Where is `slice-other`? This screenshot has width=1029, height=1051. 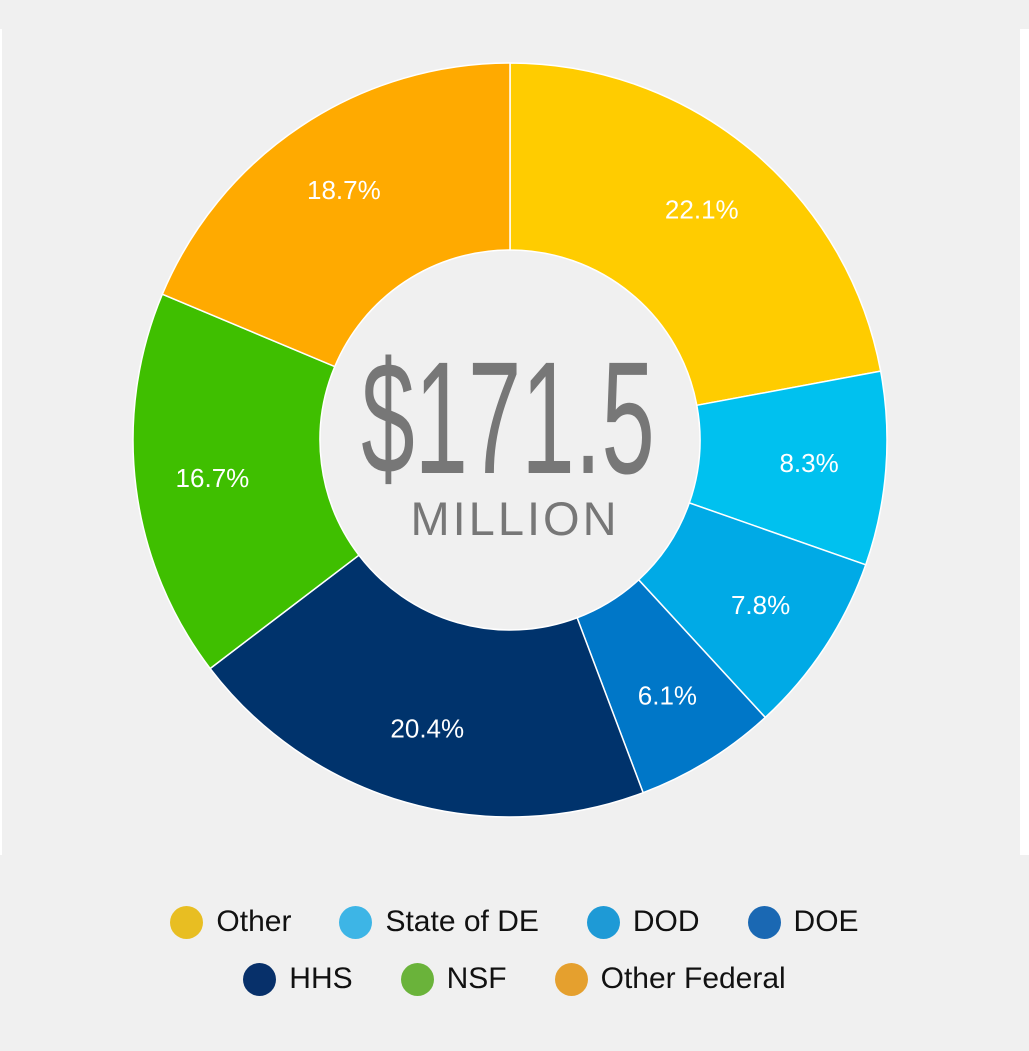 slice-other is located at coordinates (695, 234).